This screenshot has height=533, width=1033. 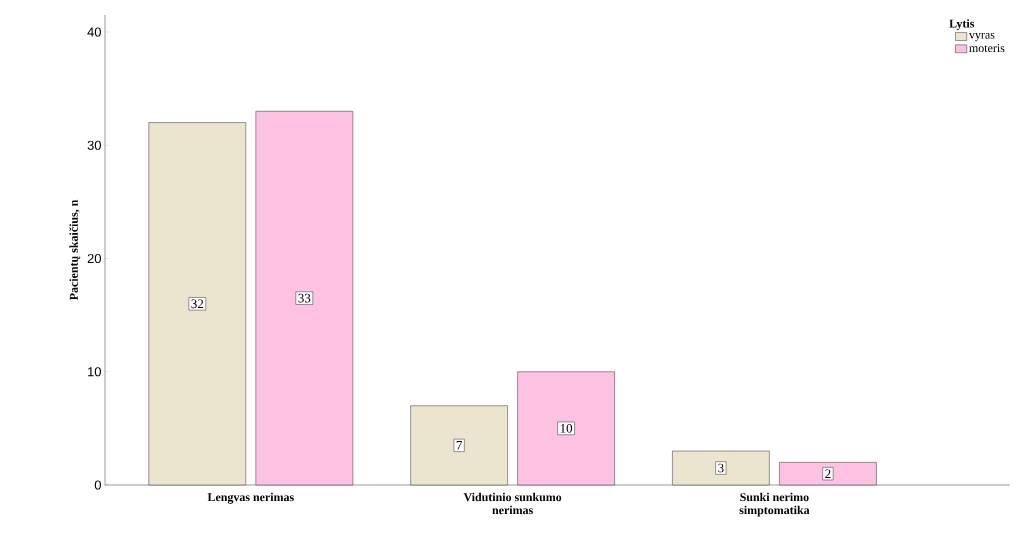 I want to click on y-tick-label: 30, so click(x=94, y=145).